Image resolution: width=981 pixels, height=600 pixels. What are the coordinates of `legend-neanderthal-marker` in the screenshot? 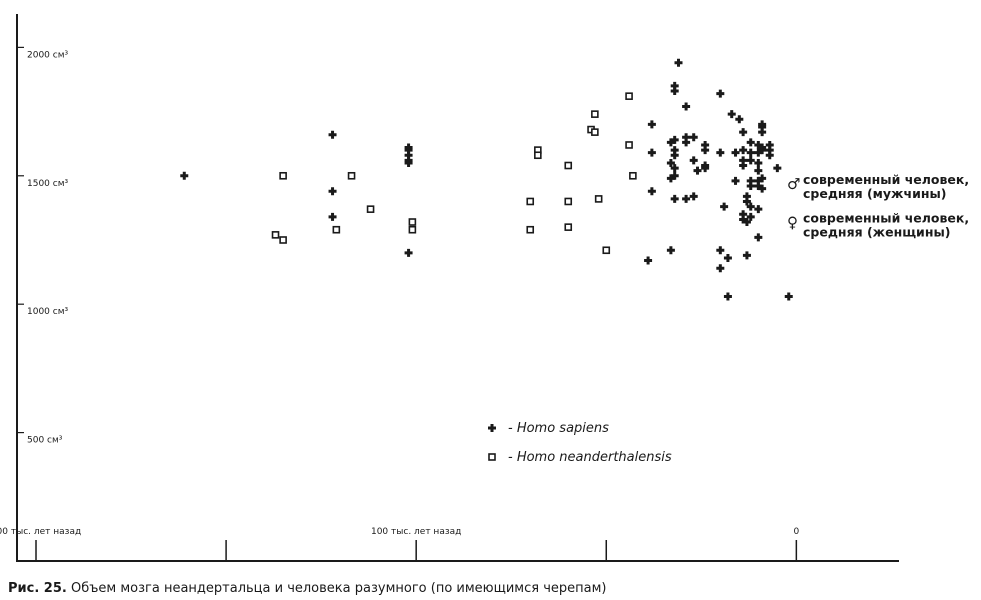 It's located at (492, 457).